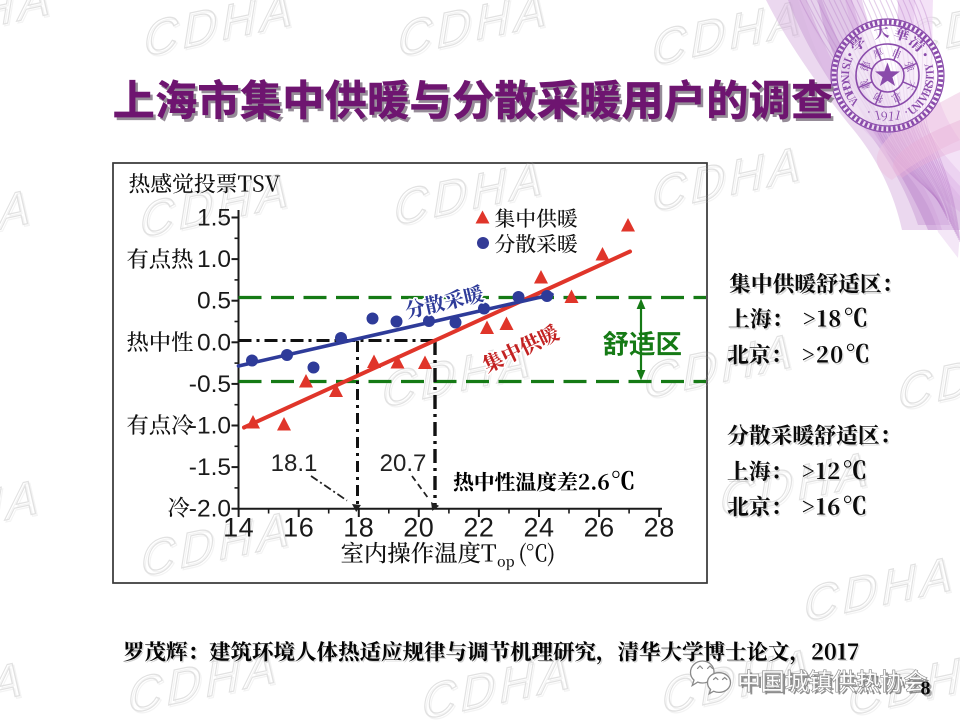 Image resolution: width=960 pixels, height=720 pixels. What do you see at coordinates (418, 528) in the screenshot?
I see `svg-text: 20` at bounding box center [418, 528].